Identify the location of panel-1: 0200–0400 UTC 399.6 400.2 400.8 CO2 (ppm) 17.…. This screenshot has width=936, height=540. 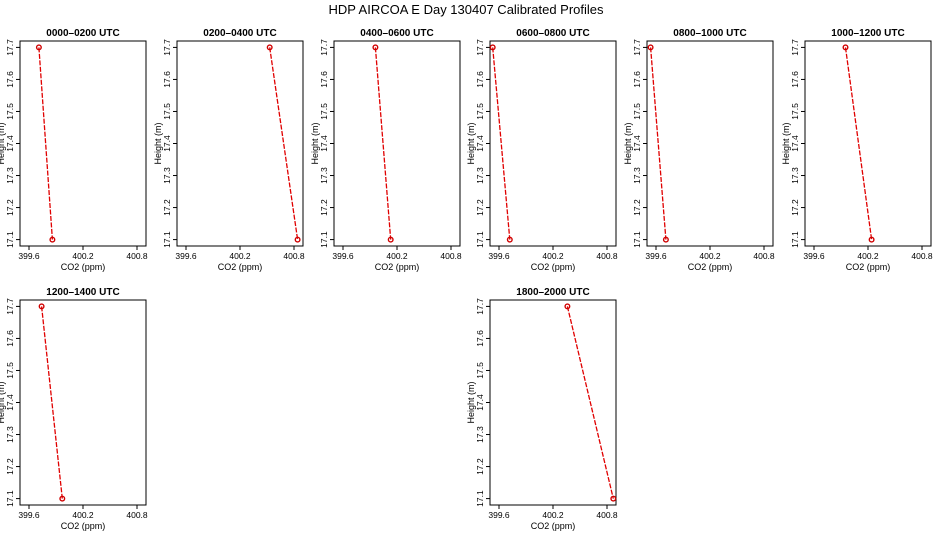
(229, 150).